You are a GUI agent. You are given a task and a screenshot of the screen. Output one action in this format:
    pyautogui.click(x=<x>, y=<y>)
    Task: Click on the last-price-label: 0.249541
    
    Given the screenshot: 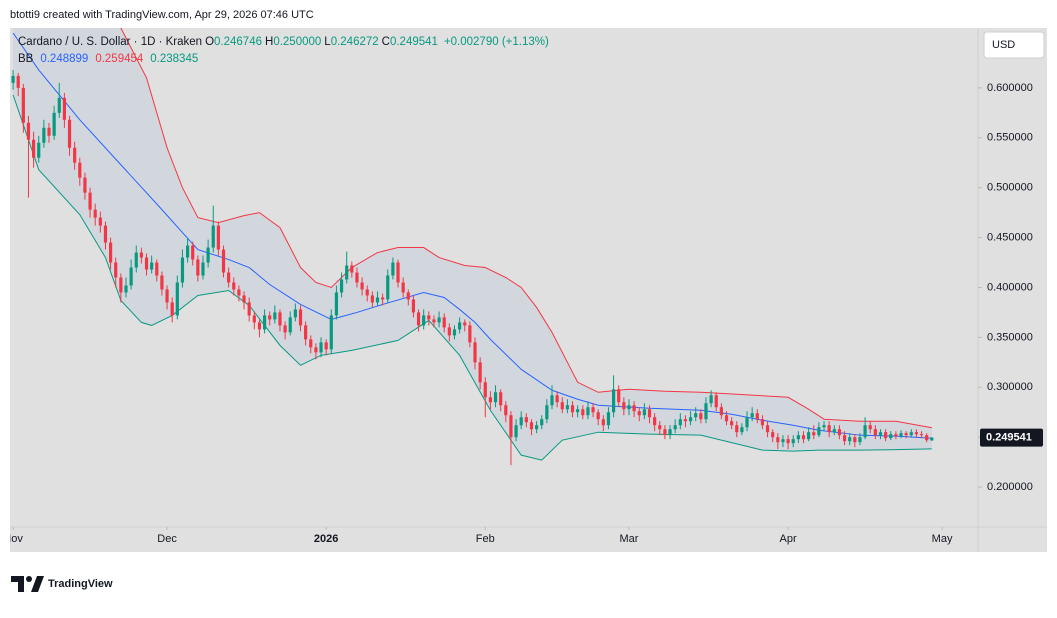 What is the action you would take?
    pyautogui.click(x=1009, y=438)
    